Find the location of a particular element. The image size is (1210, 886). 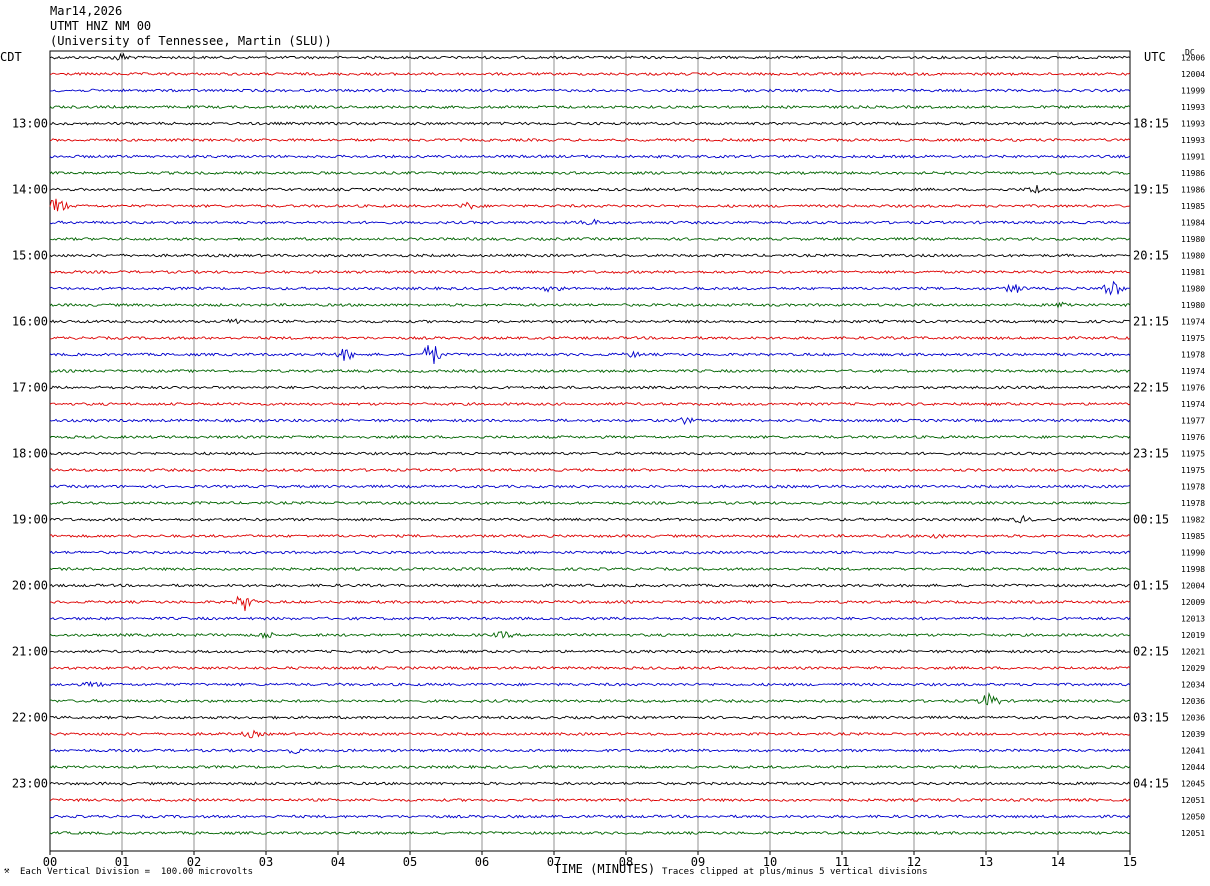

utc-hour-label: 04:15 is located at coordinates (1151, 784).